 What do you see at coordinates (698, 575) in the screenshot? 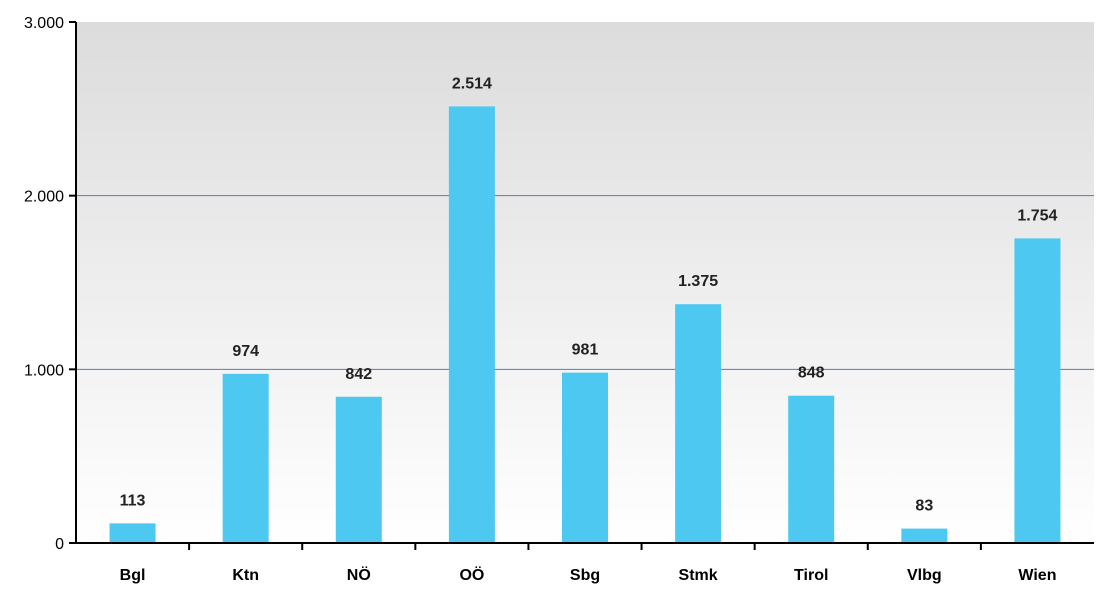
I see `x-tick-label-5: Stmk` at bounding box center [698, 575].